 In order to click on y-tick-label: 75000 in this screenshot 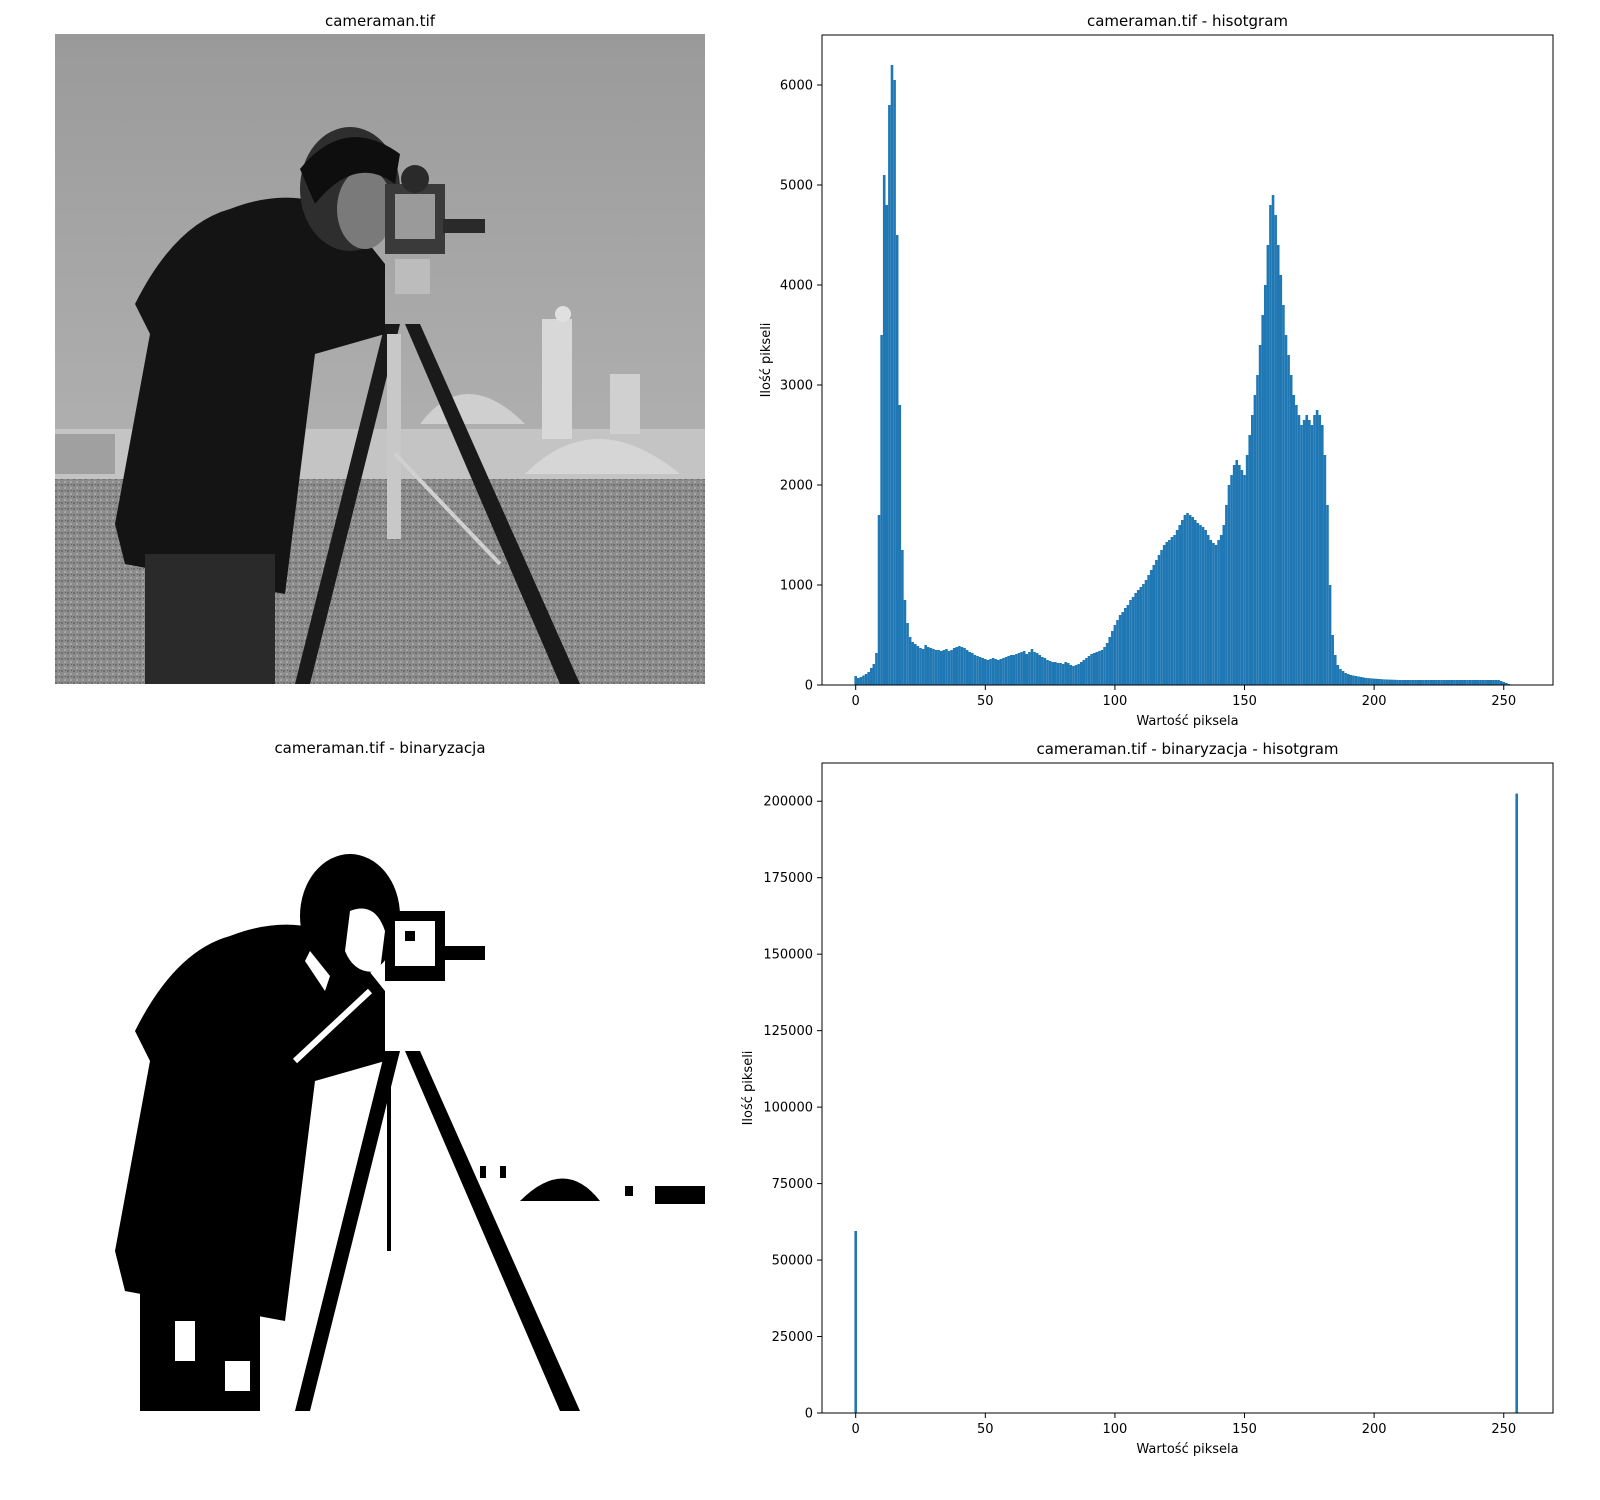, I will do `click(792, 1184)`.